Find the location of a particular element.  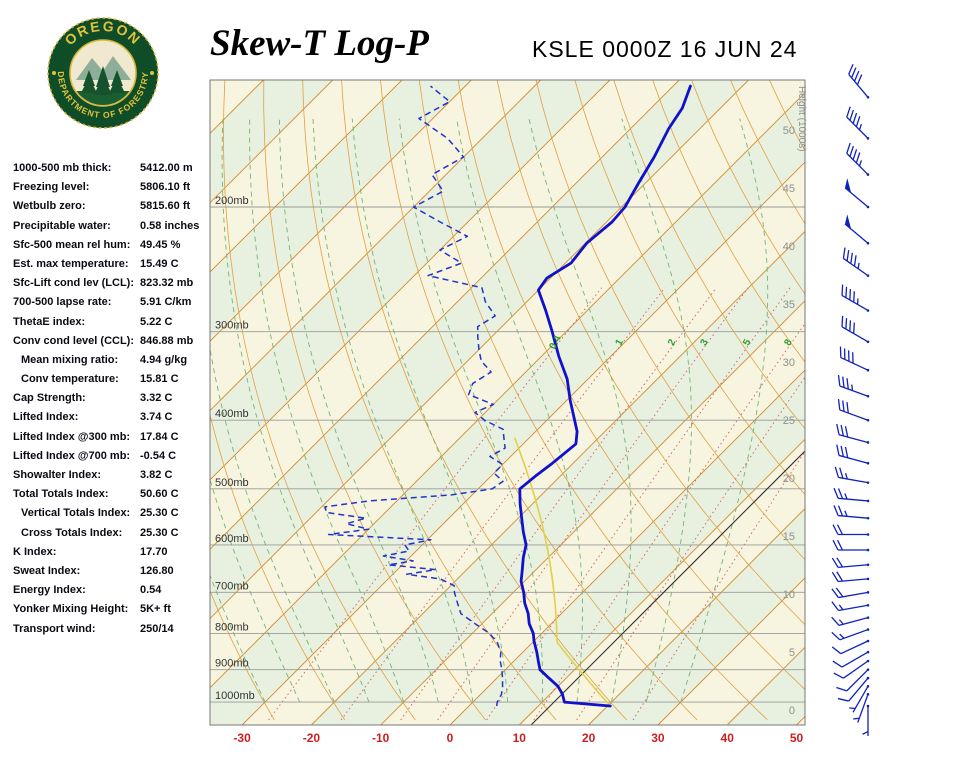

index-label: Cap Strength: is located at coordinates (49, 398).